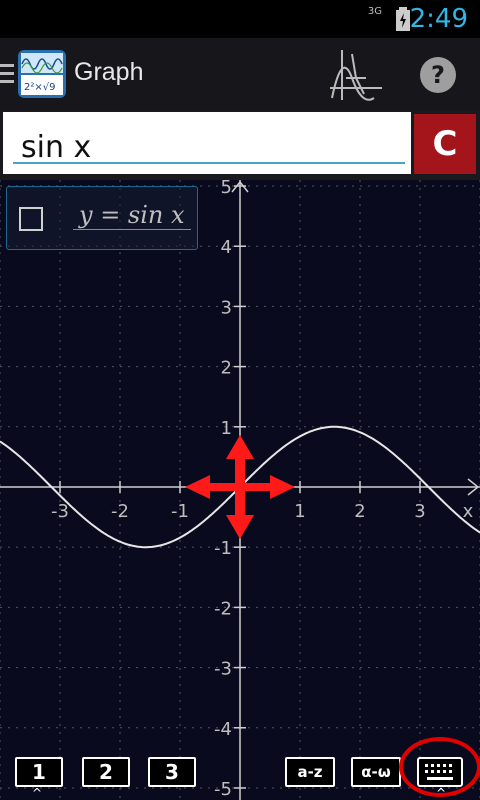  Describe the element at coordinates (226, 428) in the screenshot. I see `y-tick-label: 1` at that location.